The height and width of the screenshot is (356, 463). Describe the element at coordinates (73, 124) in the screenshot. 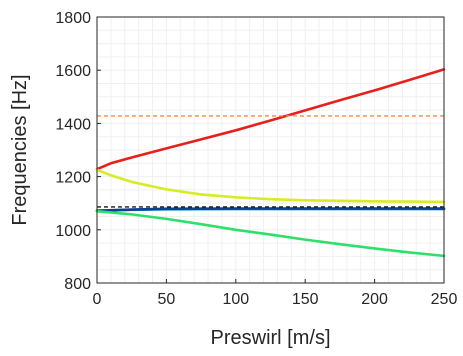

I see `y-tick-label: 1400` at that location.